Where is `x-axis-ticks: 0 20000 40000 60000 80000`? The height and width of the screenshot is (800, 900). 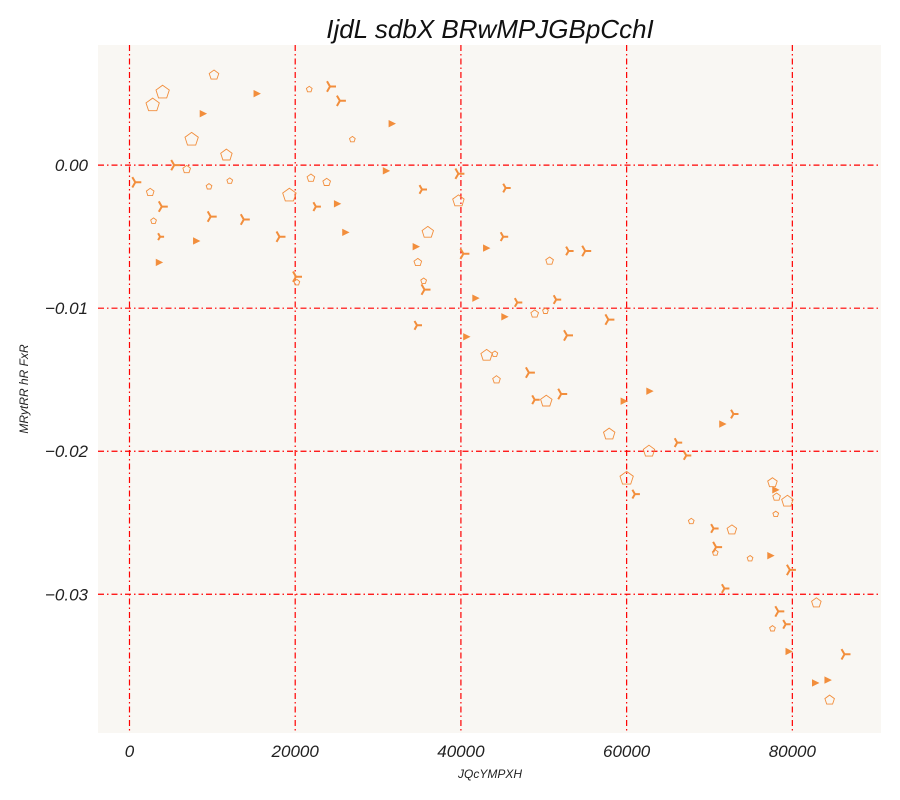 x-axis-ticks: 0 20000 40000 60000 80000 is located at coordinates (471, 751).